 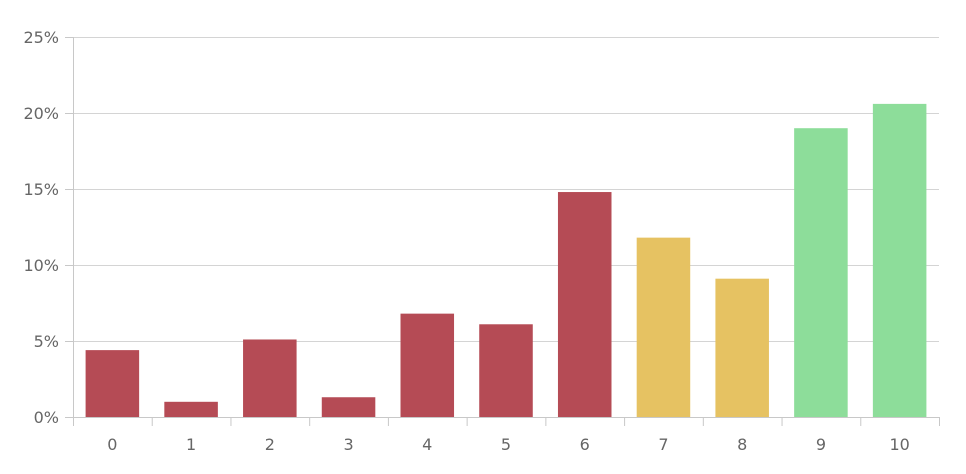 I want to click on y-tick-label-20: 20%, so click(x=41, y=113).